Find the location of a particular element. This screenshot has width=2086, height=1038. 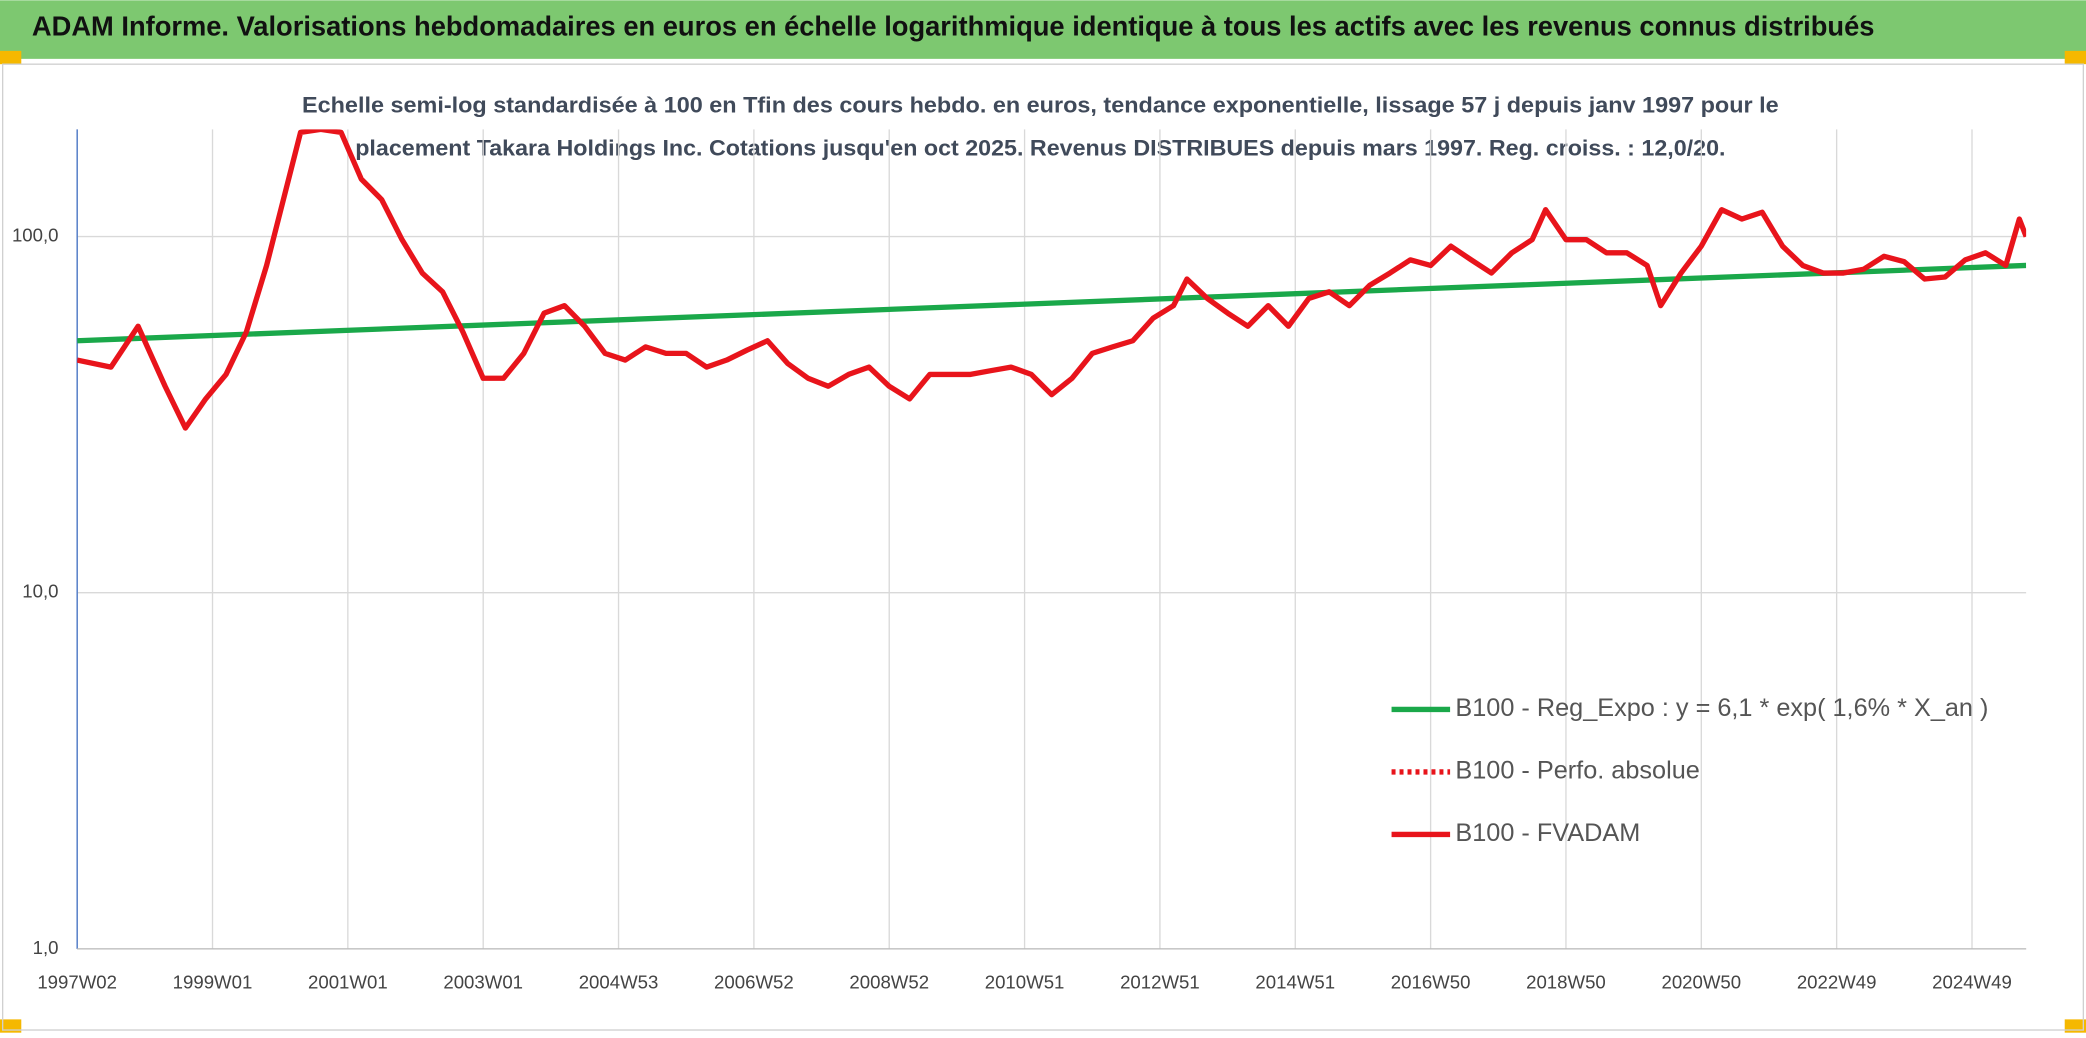

header-bar is located at coordinates (1043, 29).